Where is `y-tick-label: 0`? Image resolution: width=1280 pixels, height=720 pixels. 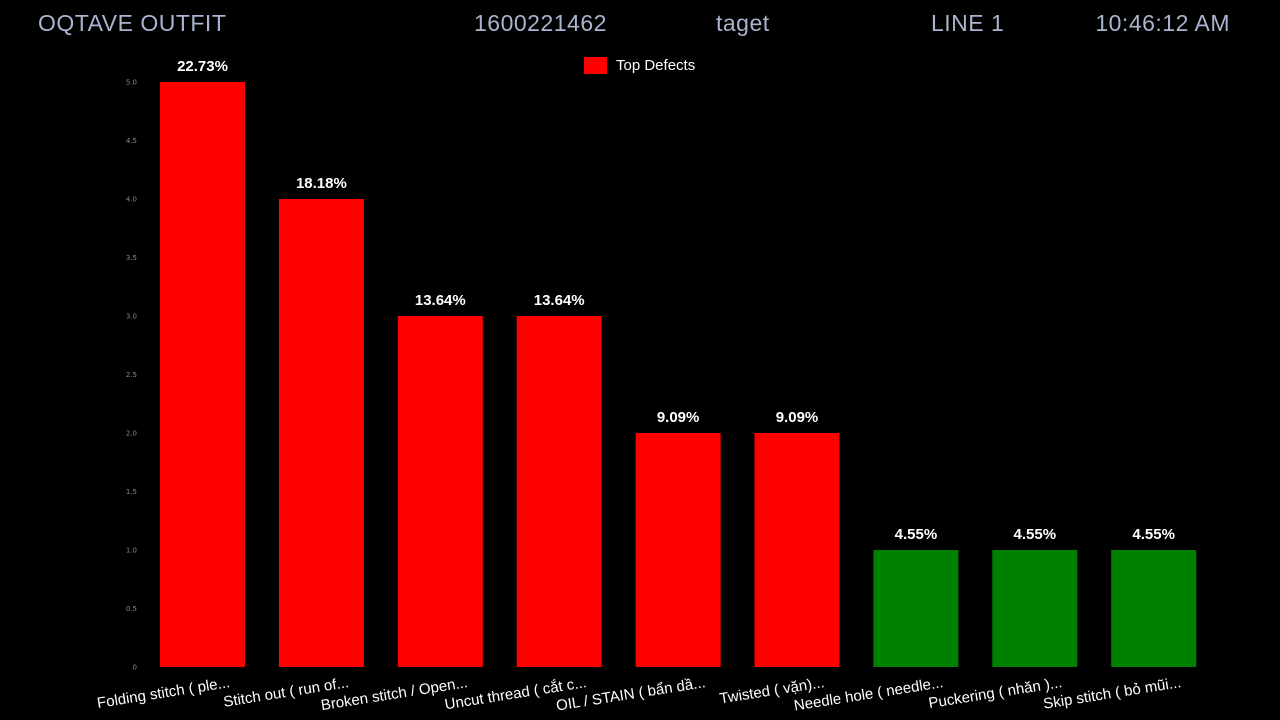 y-tick-label: 0 is located at coordinates (135, 668).